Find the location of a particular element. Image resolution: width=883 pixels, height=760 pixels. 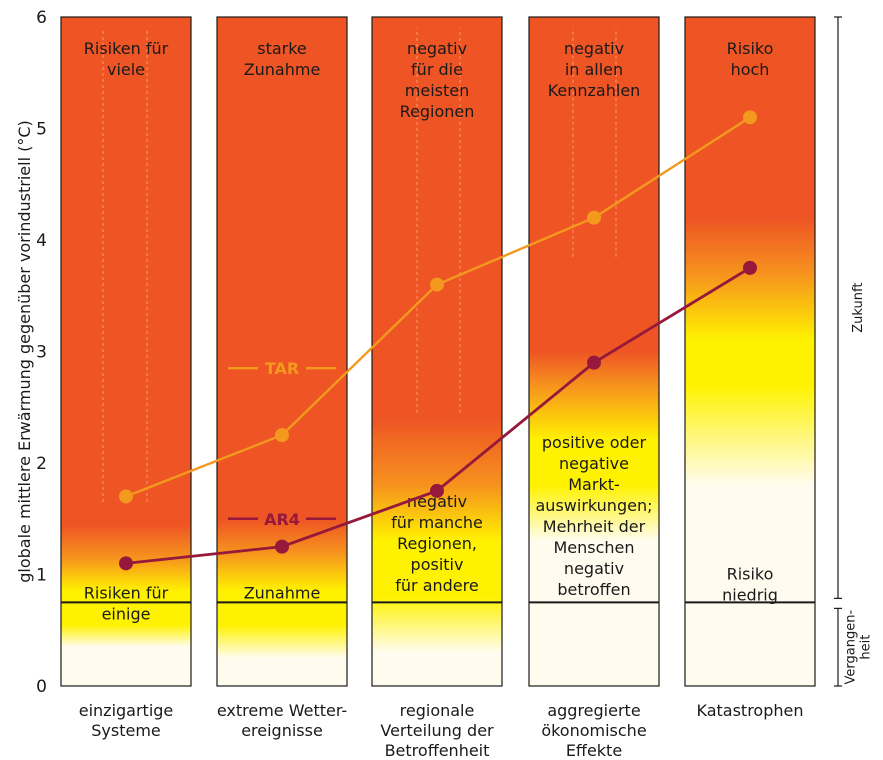

top-label: viele is located at coordinates (126, 69).